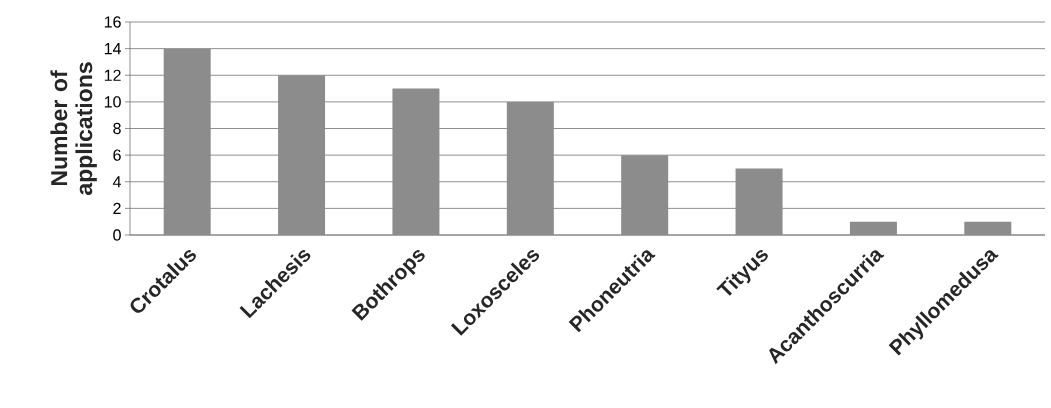 The image size is (1051, 408). I want to click on y-tick-label: 0, so click(117, 235).